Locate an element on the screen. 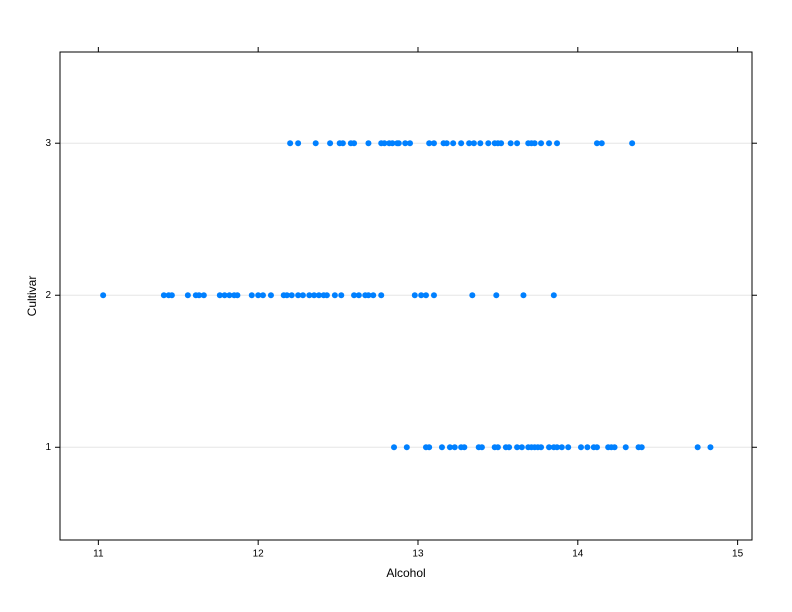  y-axis-label: Cultivar is located at coordinates (32, 296).